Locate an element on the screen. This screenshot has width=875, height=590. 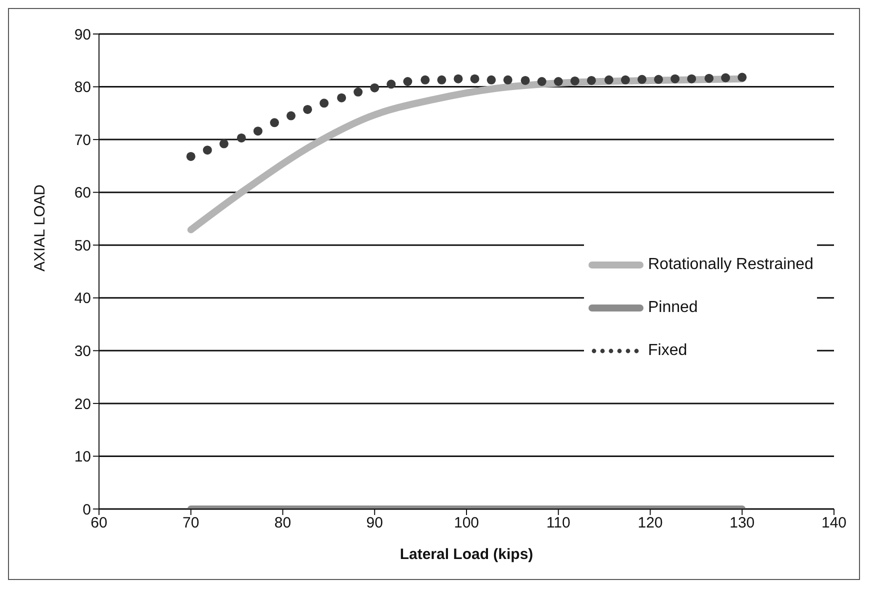
y-tick-label: 0 is located at coordinates (86, 509).